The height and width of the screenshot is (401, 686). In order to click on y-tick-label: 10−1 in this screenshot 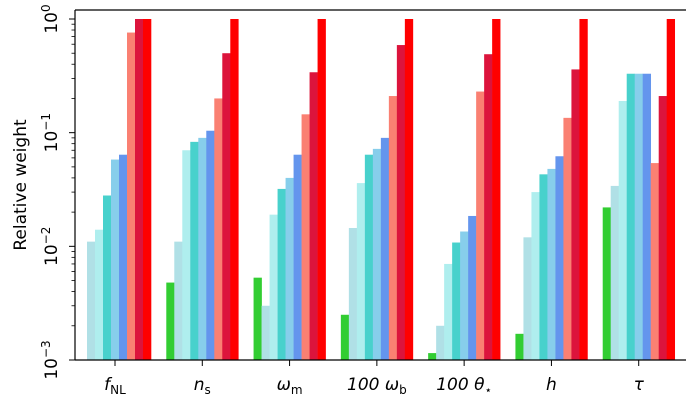, I will do `click(50, 132)`.